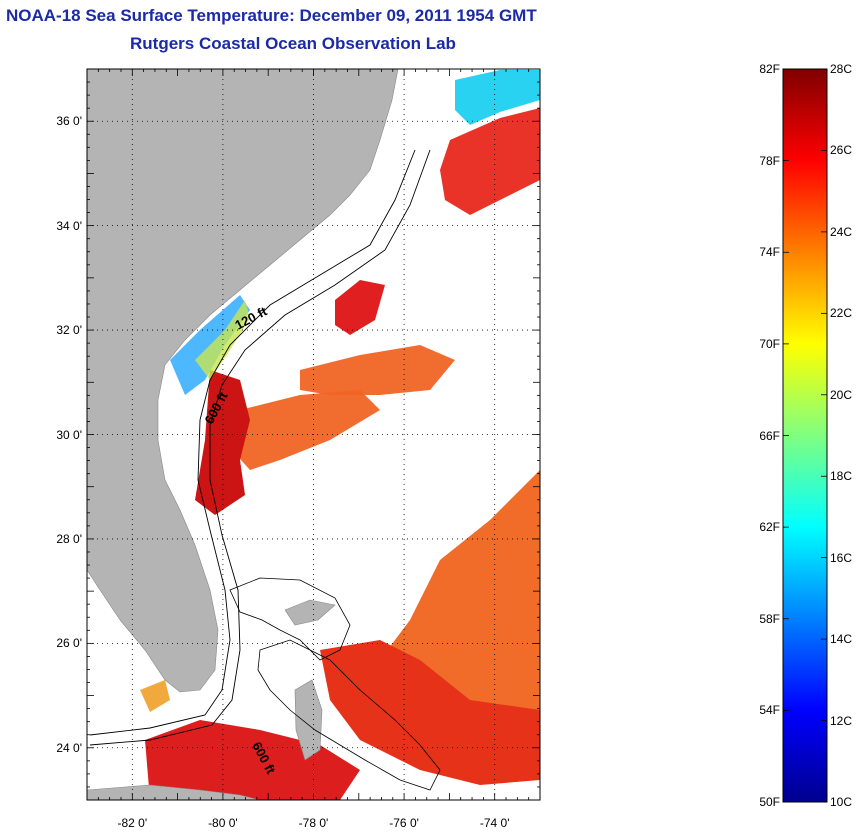 The height and width of the screenshot is (832, 864). Describe the element at coordinates (841, 476) in the screenshot. I see `colorbar-c-label: 18C` at that location.